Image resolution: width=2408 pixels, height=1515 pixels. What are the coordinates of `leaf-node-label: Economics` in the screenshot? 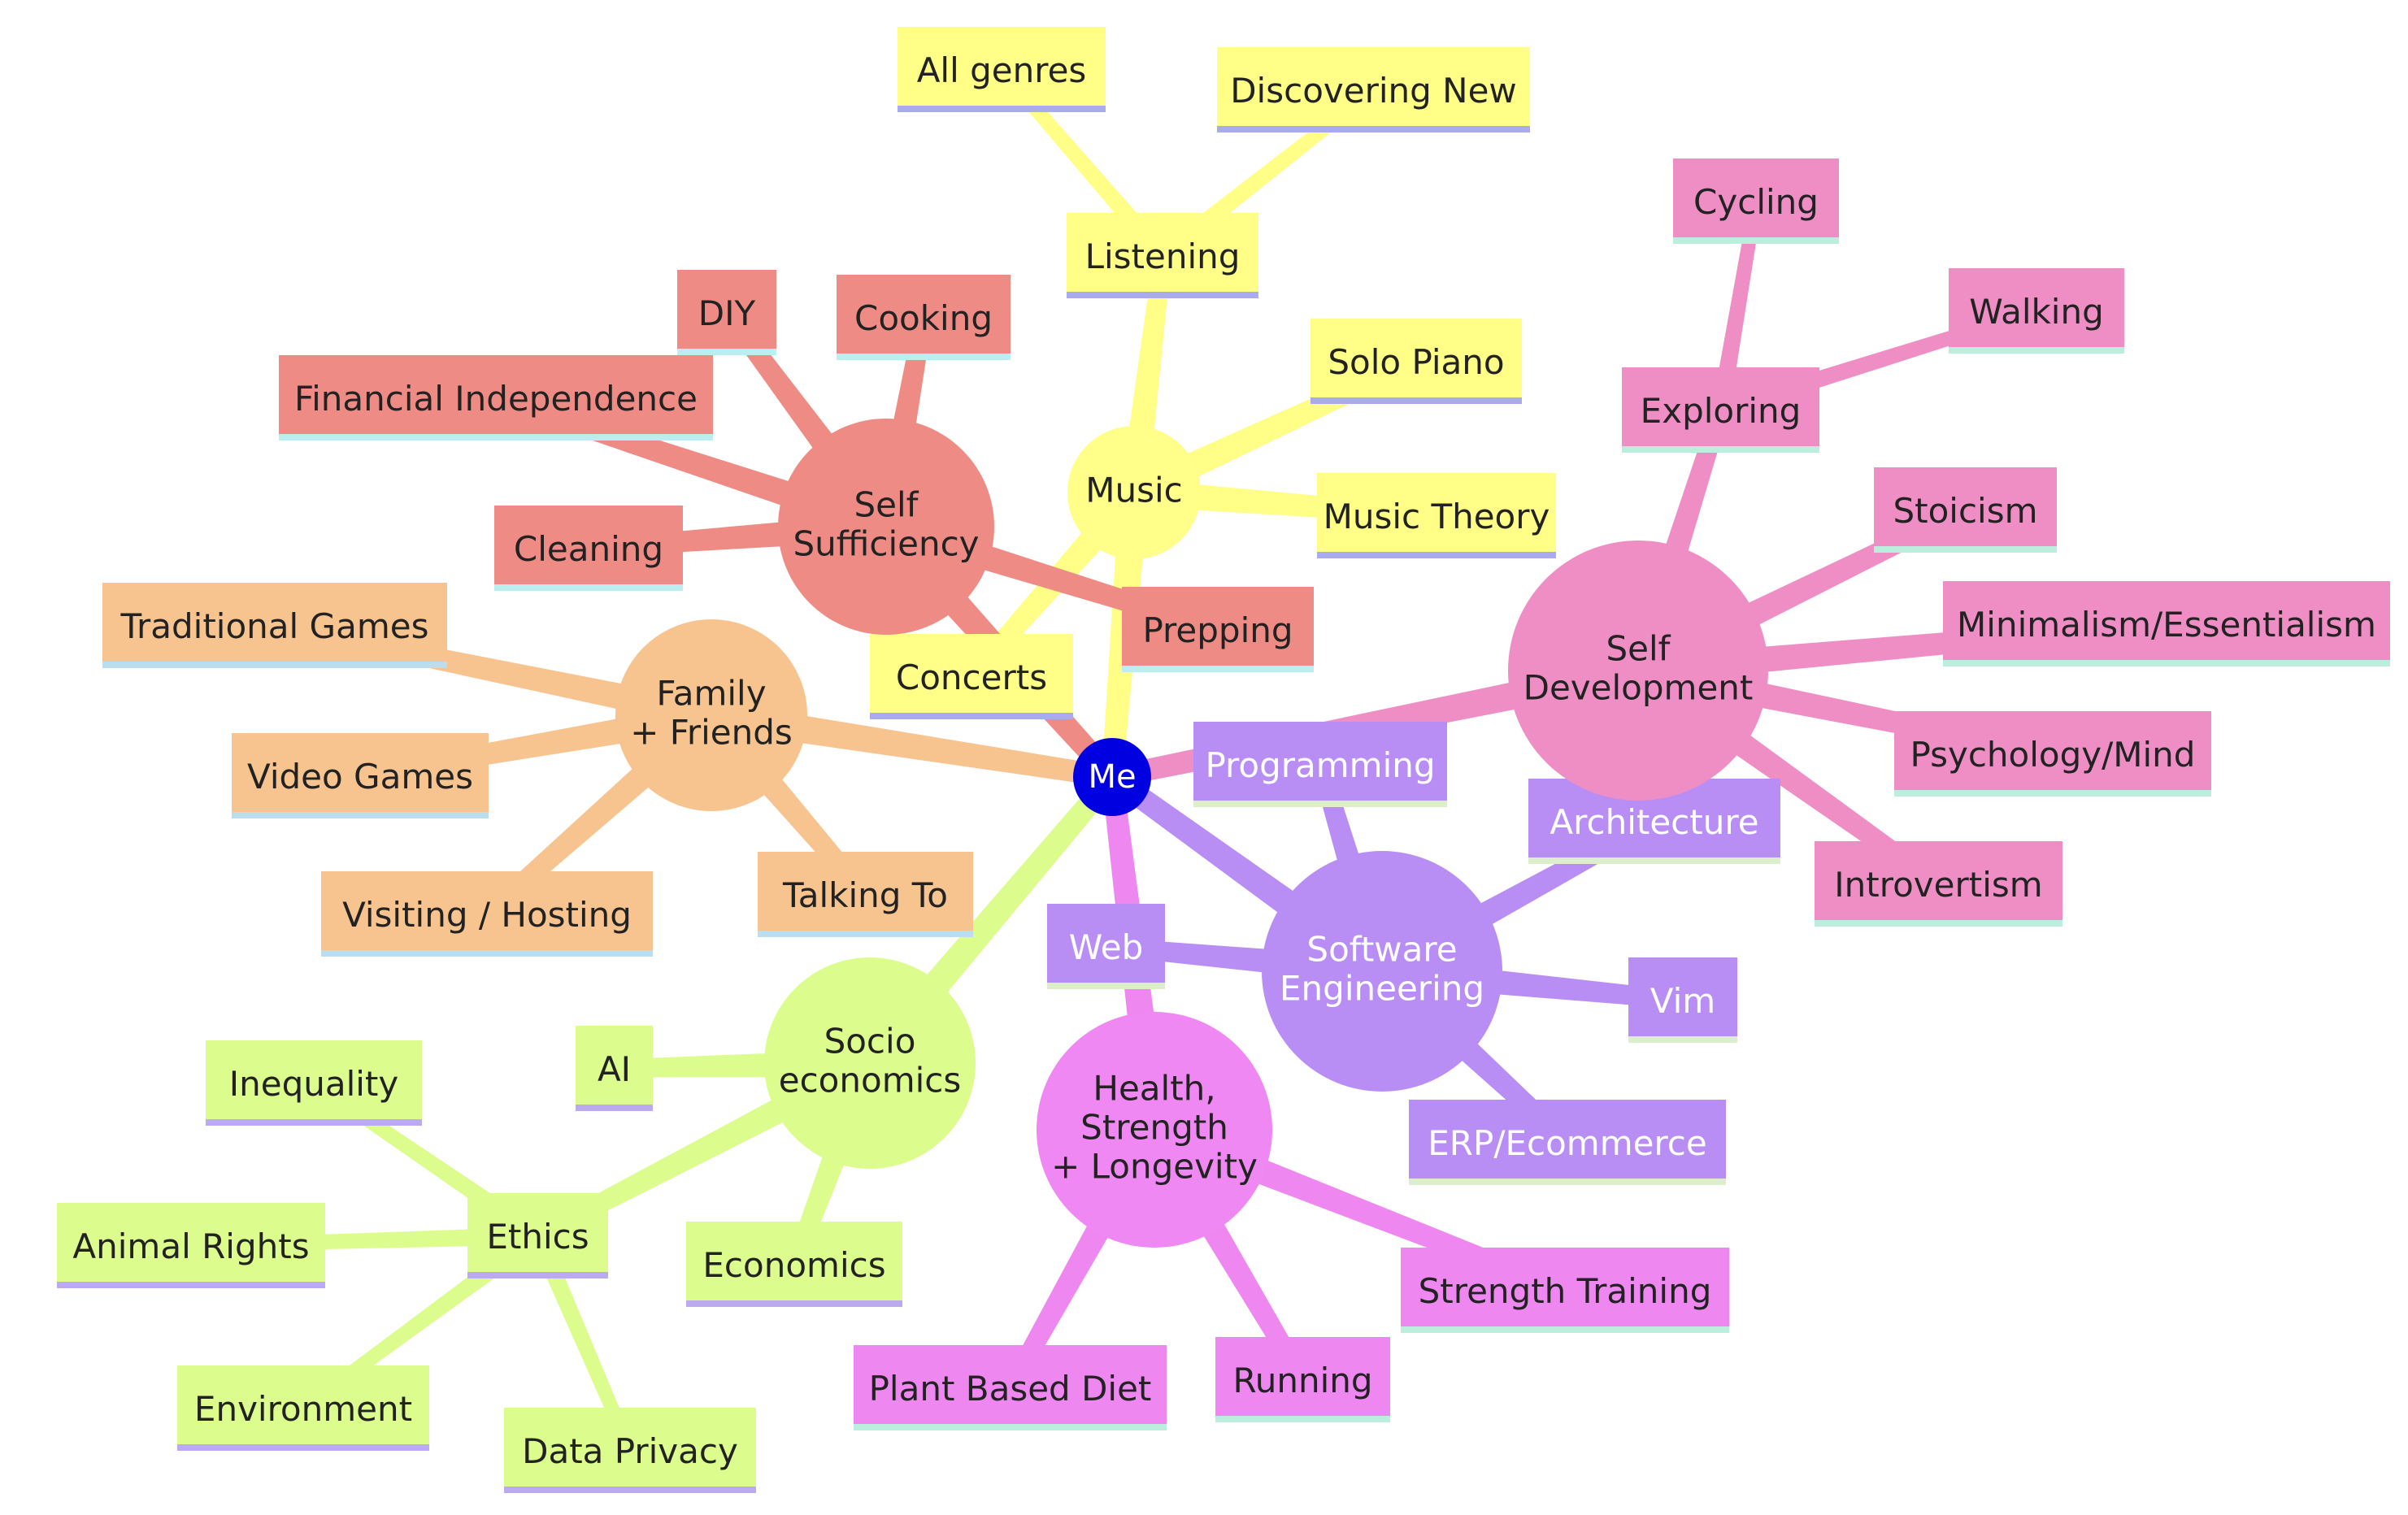 It's located at (793, 1265).